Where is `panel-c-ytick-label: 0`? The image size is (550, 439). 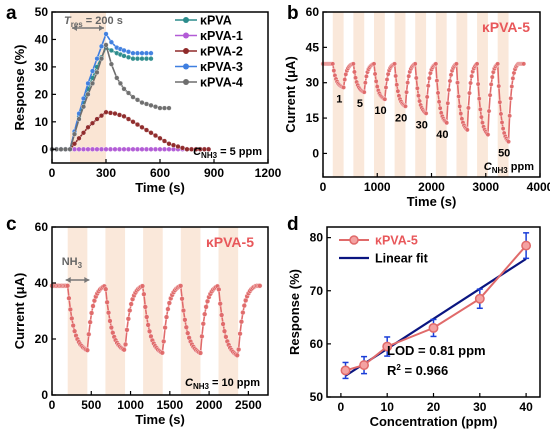 panel-c-ytick-label: 0 is located at coordinates (44, 395).